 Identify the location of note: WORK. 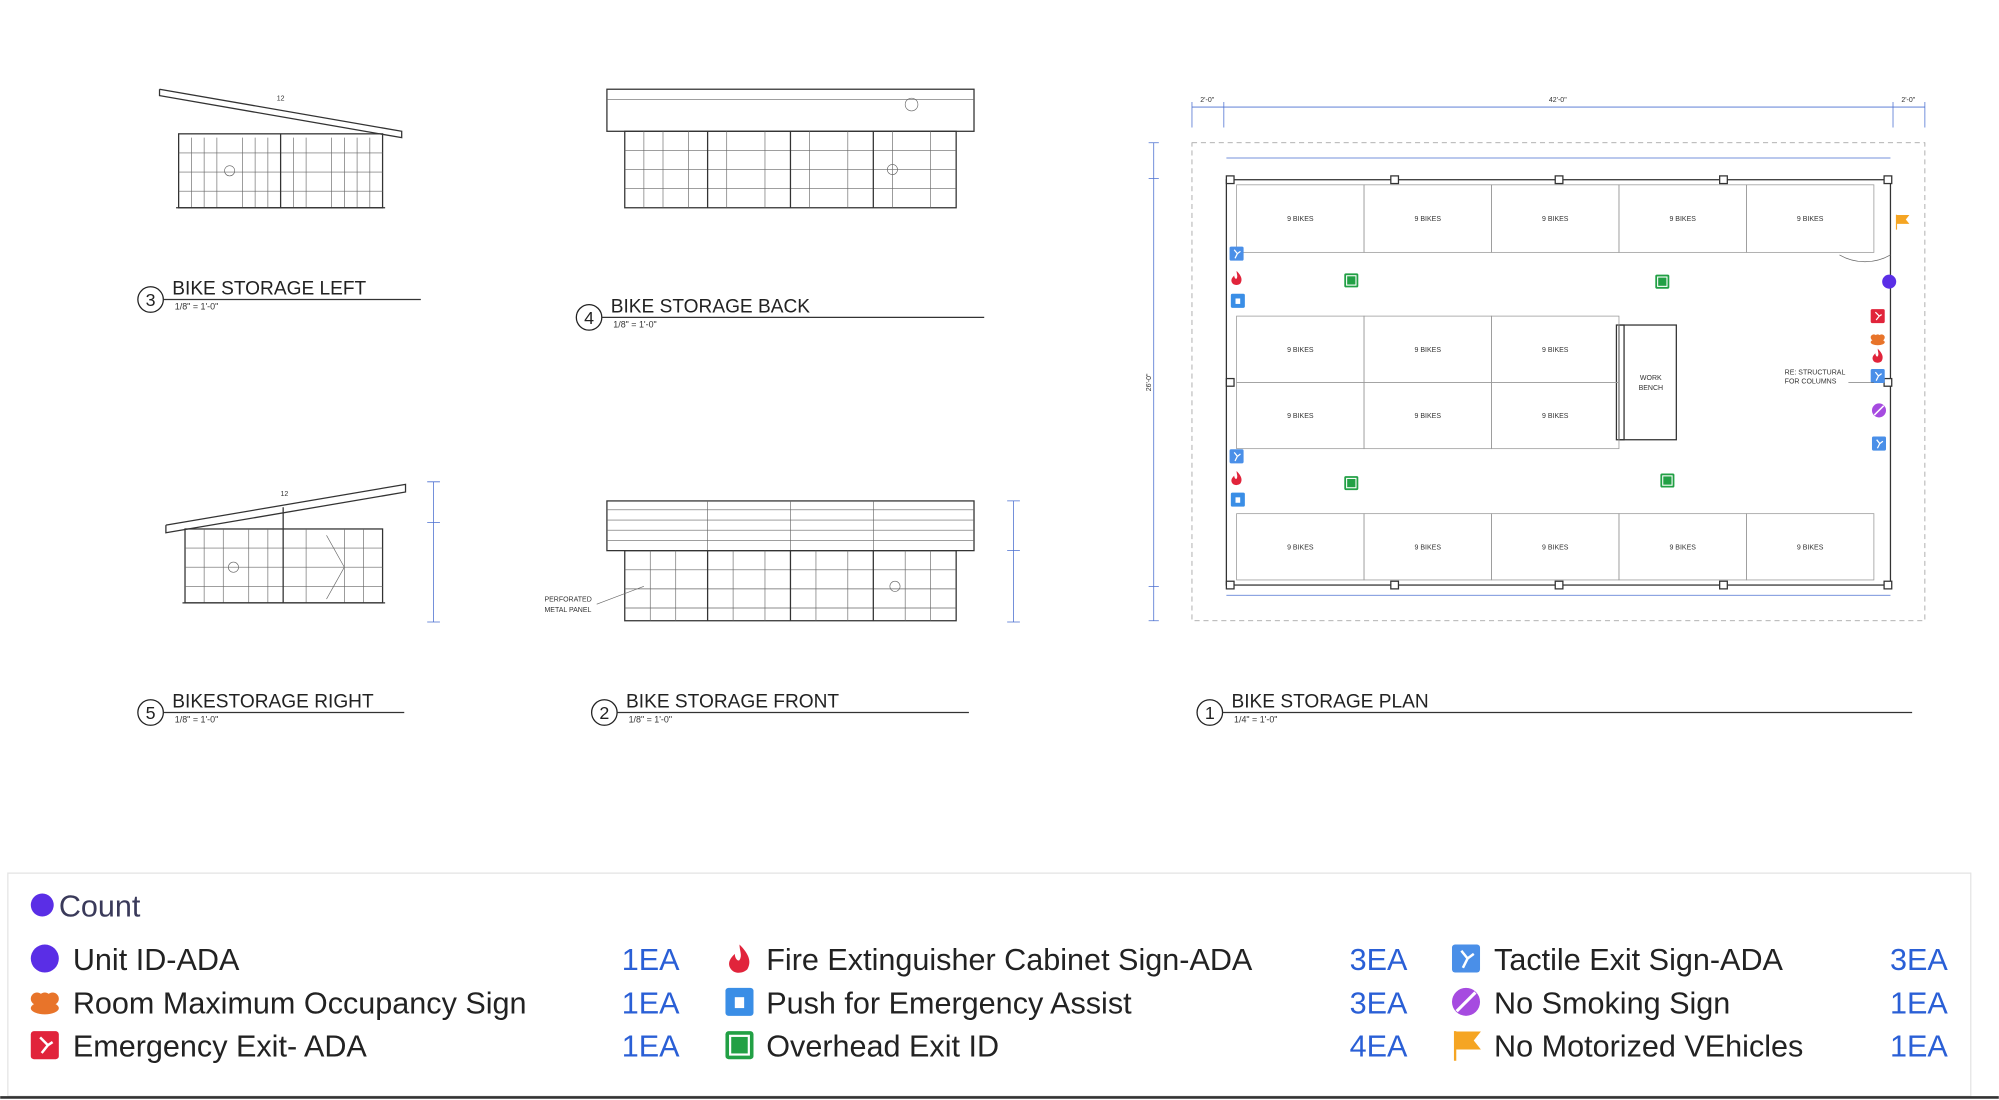
(1651, 378).